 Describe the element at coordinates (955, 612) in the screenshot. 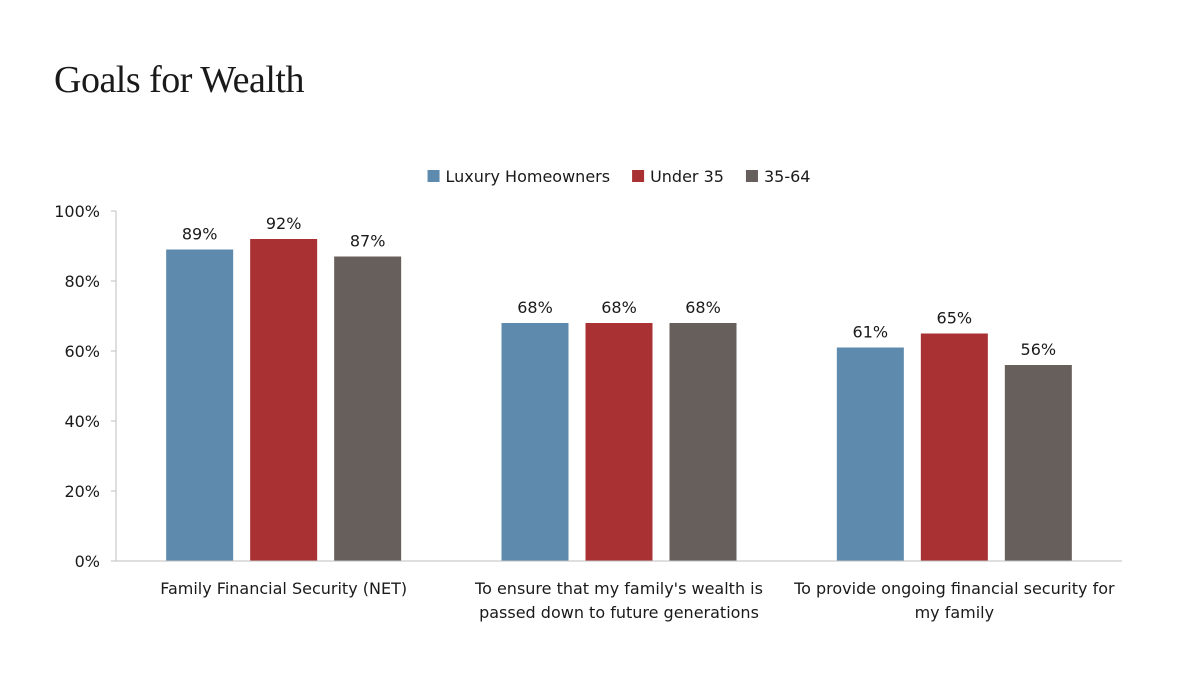

I see `x-tick-label: my family` at that location.